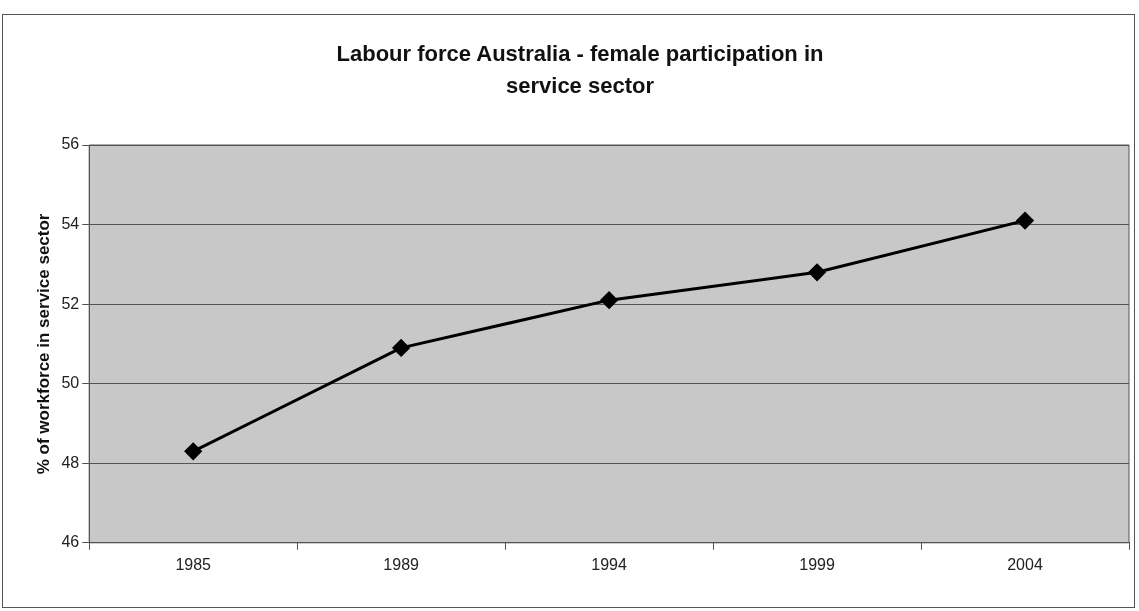  I want to click on y-tick-label: 46, so click(70, 542).